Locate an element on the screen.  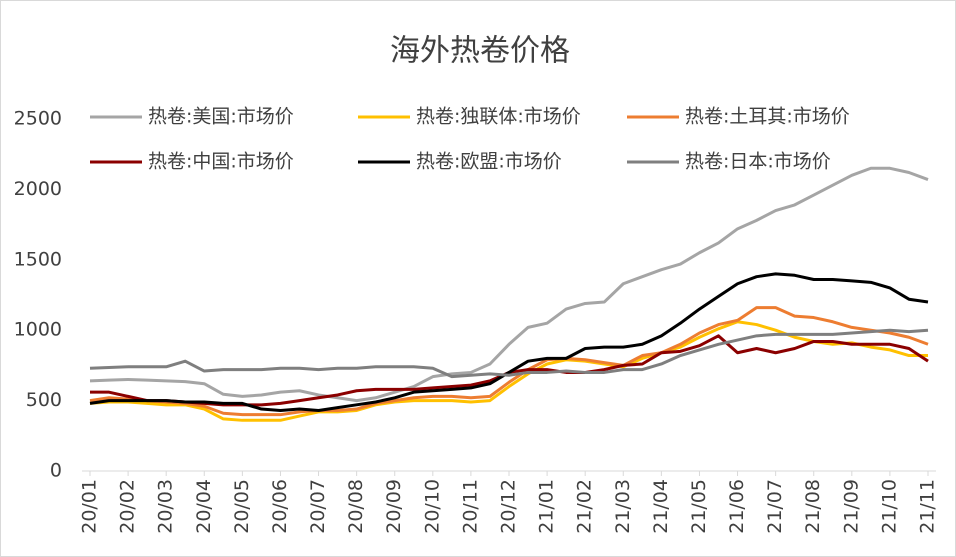
x-tick-label: 21/03 is located at coordinates (623, 506).